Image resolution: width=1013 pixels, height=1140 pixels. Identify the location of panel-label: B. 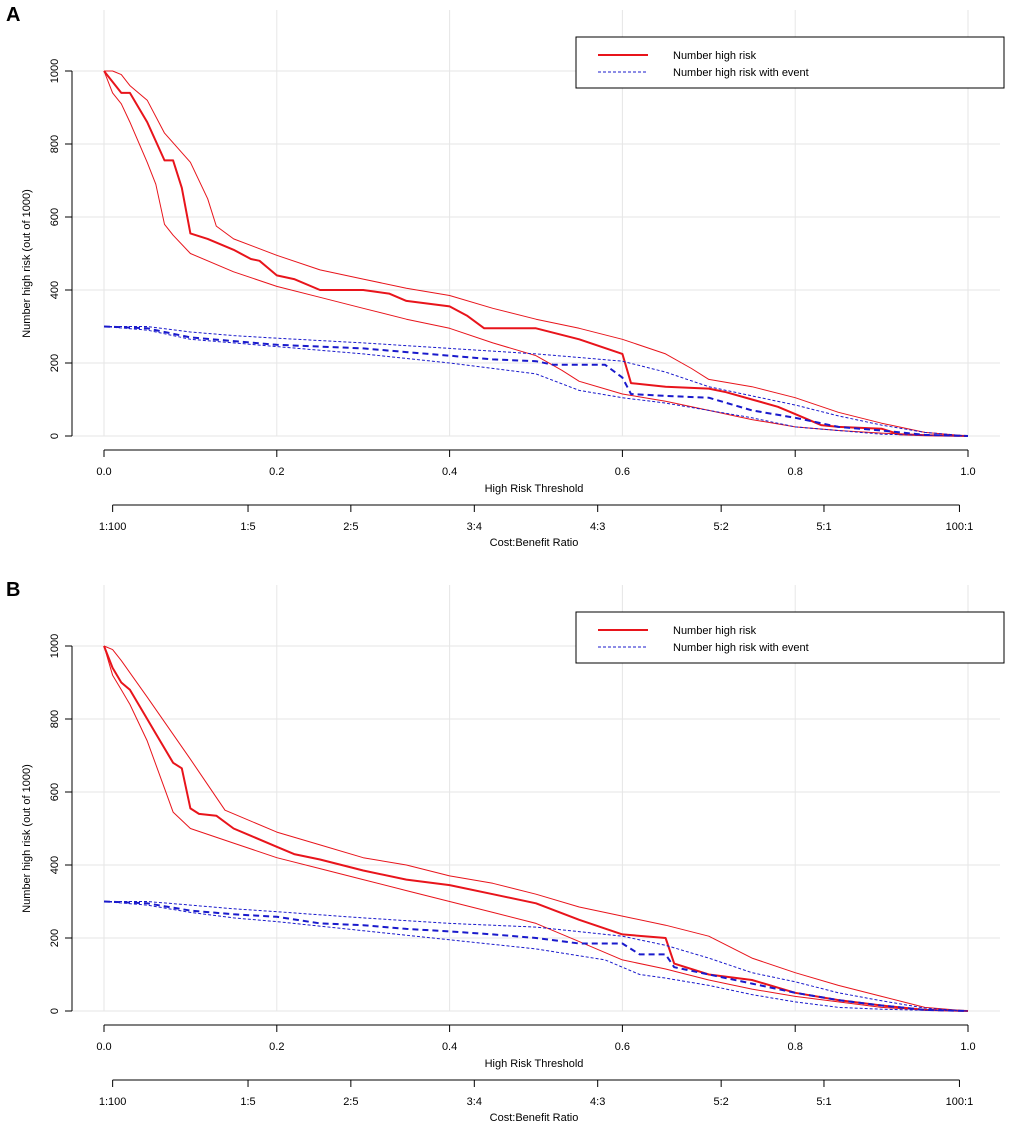
(13, 590).